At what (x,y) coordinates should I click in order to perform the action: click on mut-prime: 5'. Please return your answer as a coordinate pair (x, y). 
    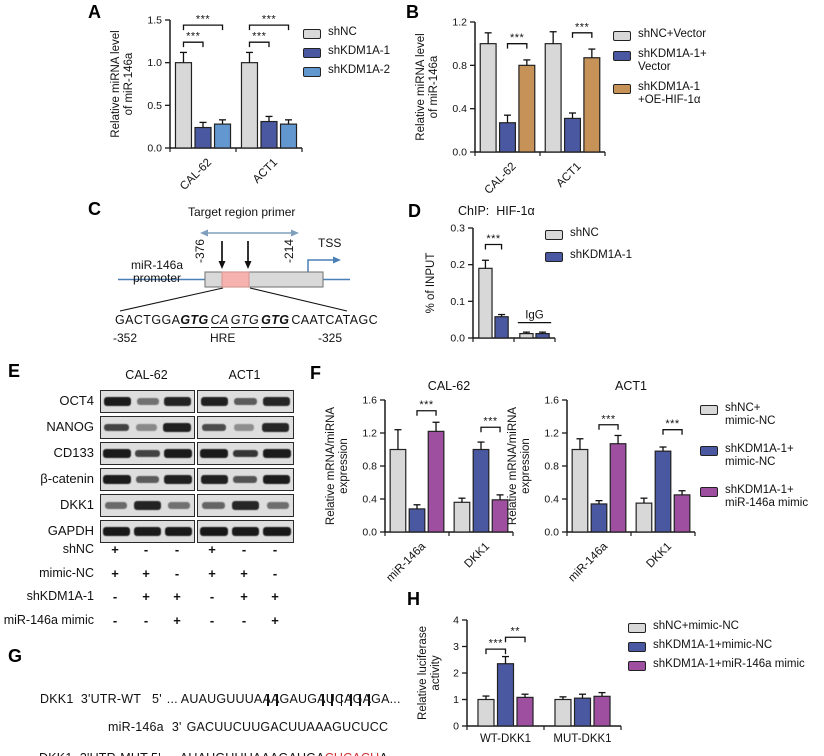
    Looking at the image, I should click on (156, 753).